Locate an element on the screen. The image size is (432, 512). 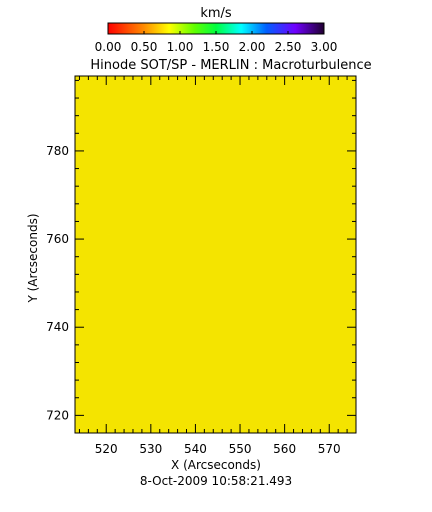
x-tick-label: 570 is located at coordinates (329, 449).